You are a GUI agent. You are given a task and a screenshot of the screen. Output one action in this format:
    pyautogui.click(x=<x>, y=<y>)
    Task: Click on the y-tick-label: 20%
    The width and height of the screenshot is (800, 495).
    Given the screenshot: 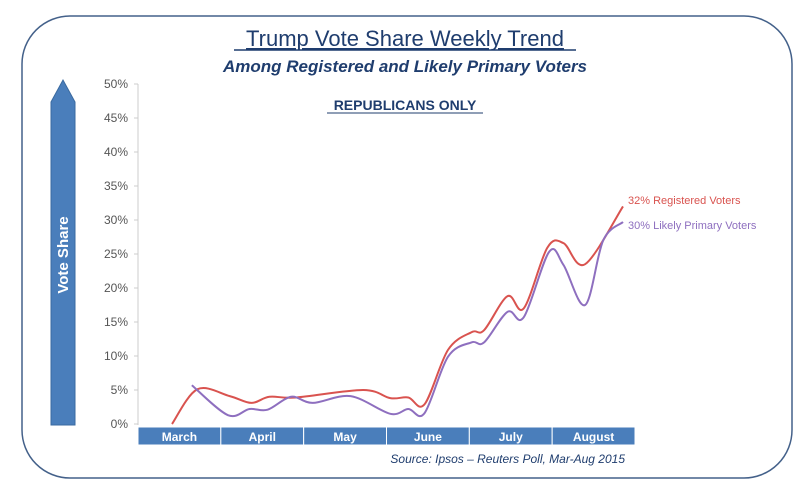 What is the action you would take?
    pyautogui.click(x=116, y=288)
    